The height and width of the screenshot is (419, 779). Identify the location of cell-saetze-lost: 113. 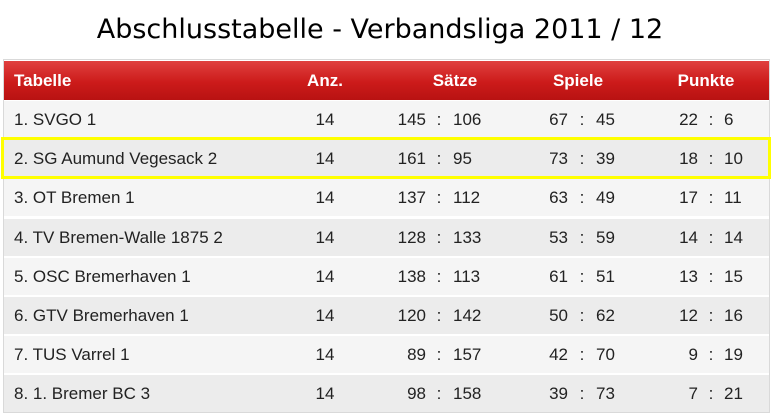
(467, 276).